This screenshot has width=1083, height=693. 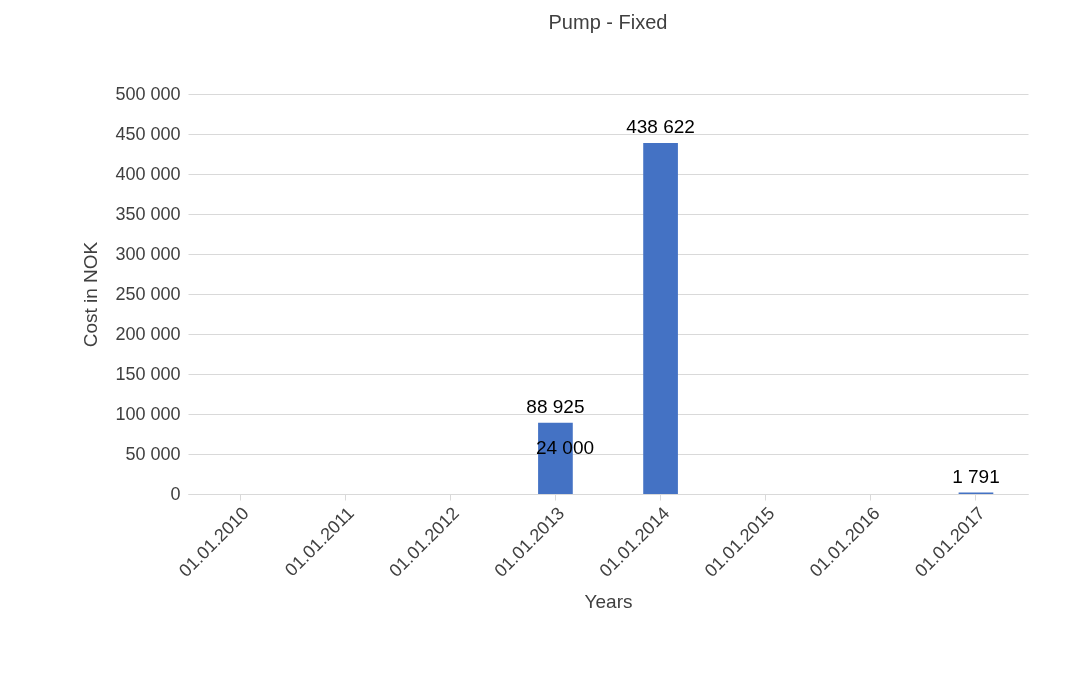 What do you see at coordinates (148, 293) in the screenshot?
I see `y-tick-label: 250 000` at bounding box center [148, 293].